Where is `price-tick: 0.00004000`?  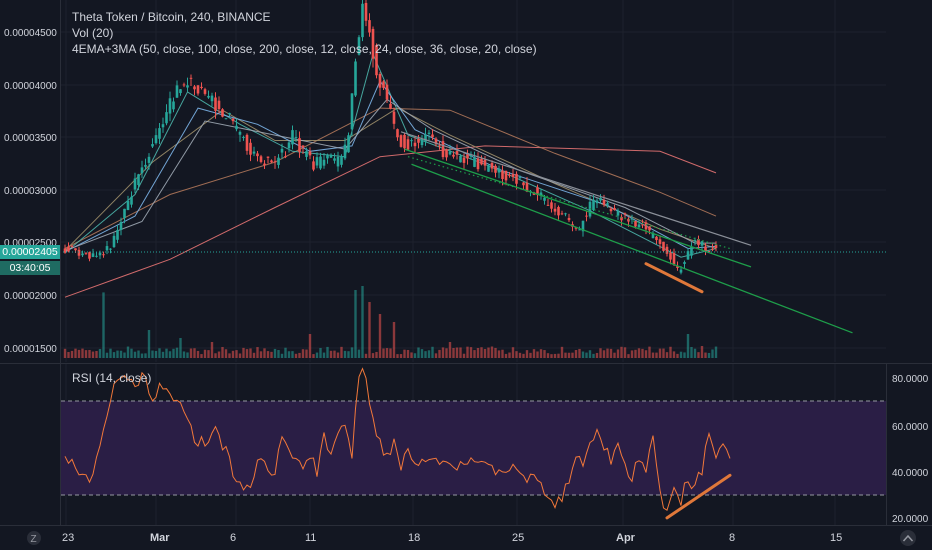 price-tick: 0.00004000 is located at coordinates (30, 86).